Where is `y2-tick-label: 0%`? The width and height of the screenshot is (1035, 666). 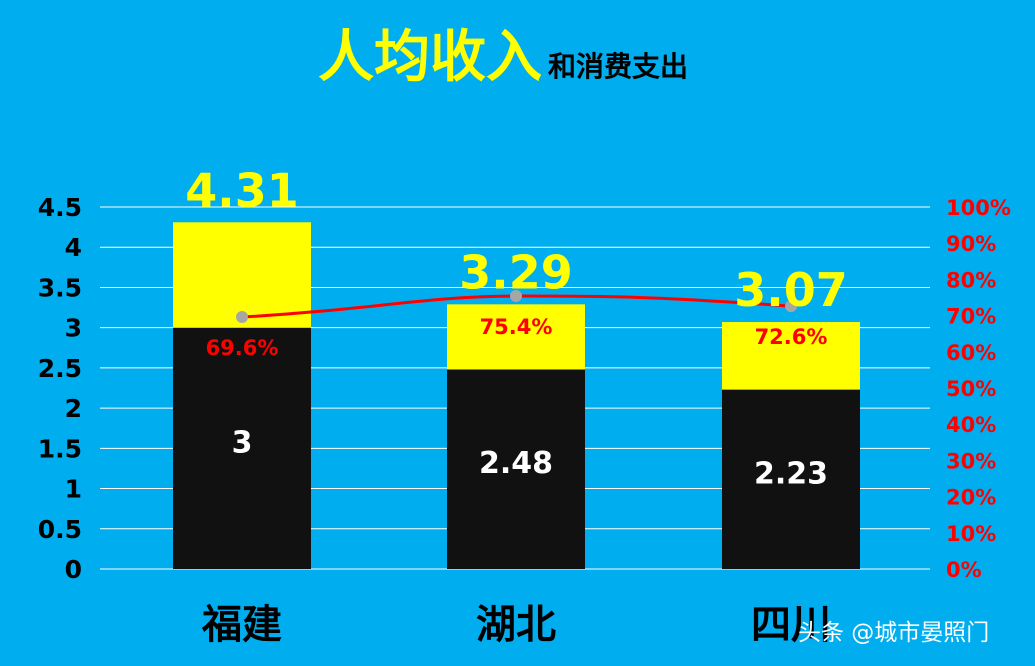 y2-tick-label: 0% is located at coordinates (964, 570).